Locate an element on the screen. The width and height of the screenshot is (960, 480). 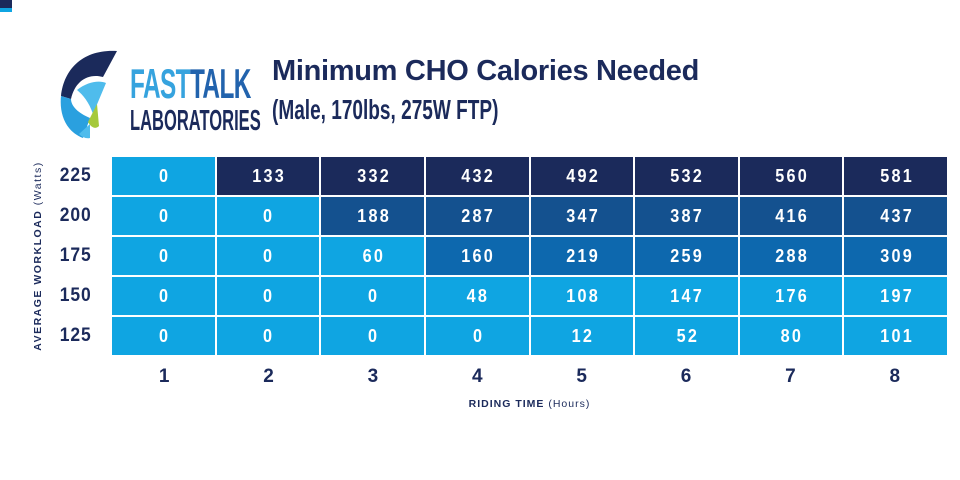
heatmap-cell-200w-7h: 416 is located at coordinates (791, 216).